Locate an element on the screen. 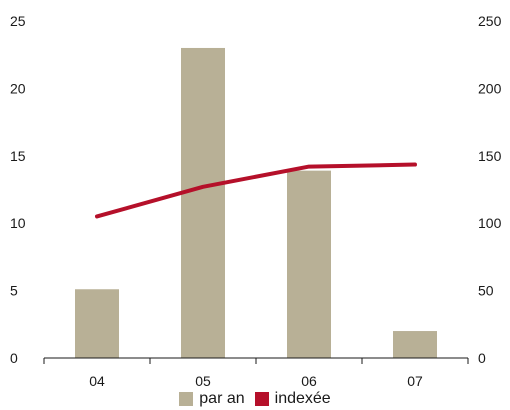  y-left-tick-label: 10 is located at coordinates (18, 223).